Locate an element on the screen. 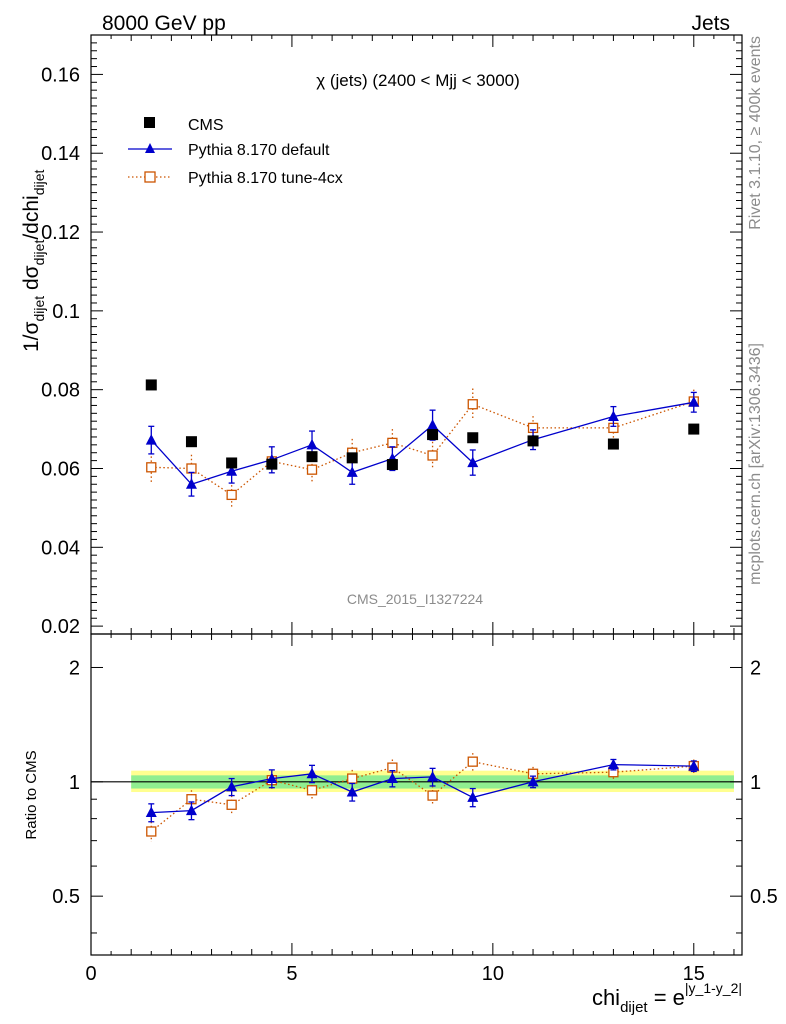 This screenshot has width=786, height=1024. rivet-version-text: Rivet 3.1.10, ≥ 400k events is located at coordinates (755, 133).